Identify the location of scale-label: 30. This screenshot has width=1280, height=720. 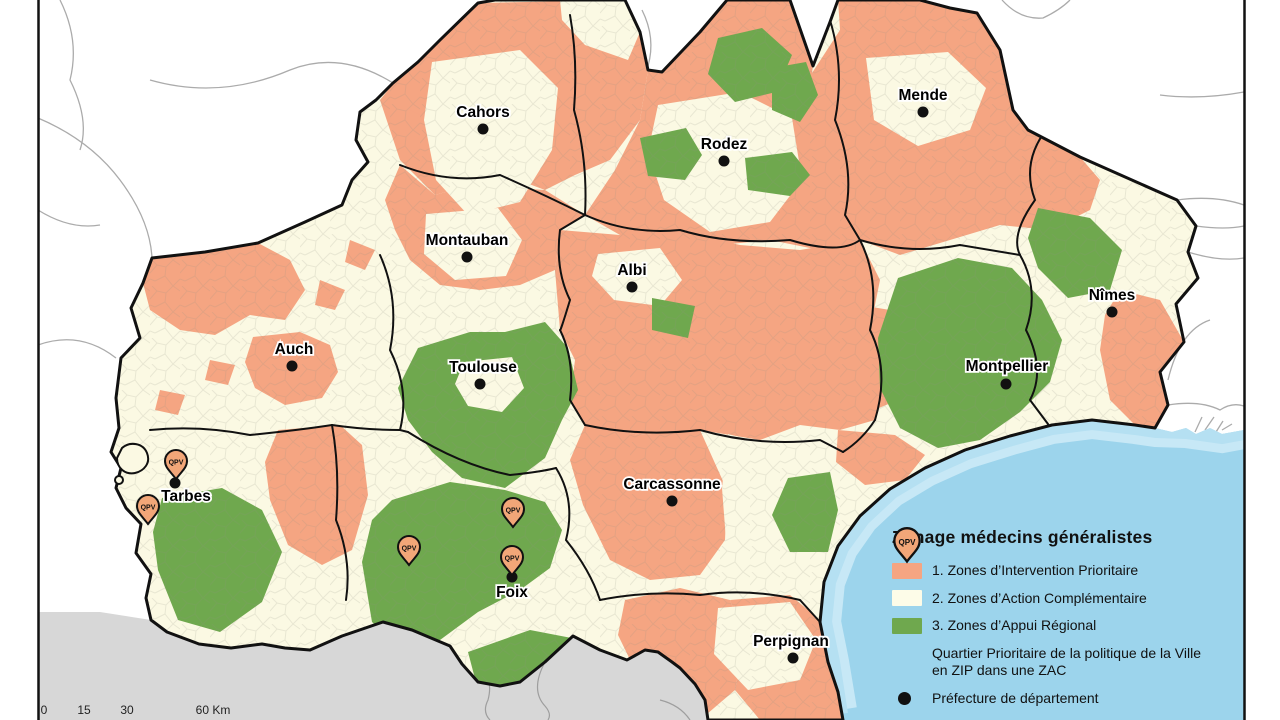
(127, 710).